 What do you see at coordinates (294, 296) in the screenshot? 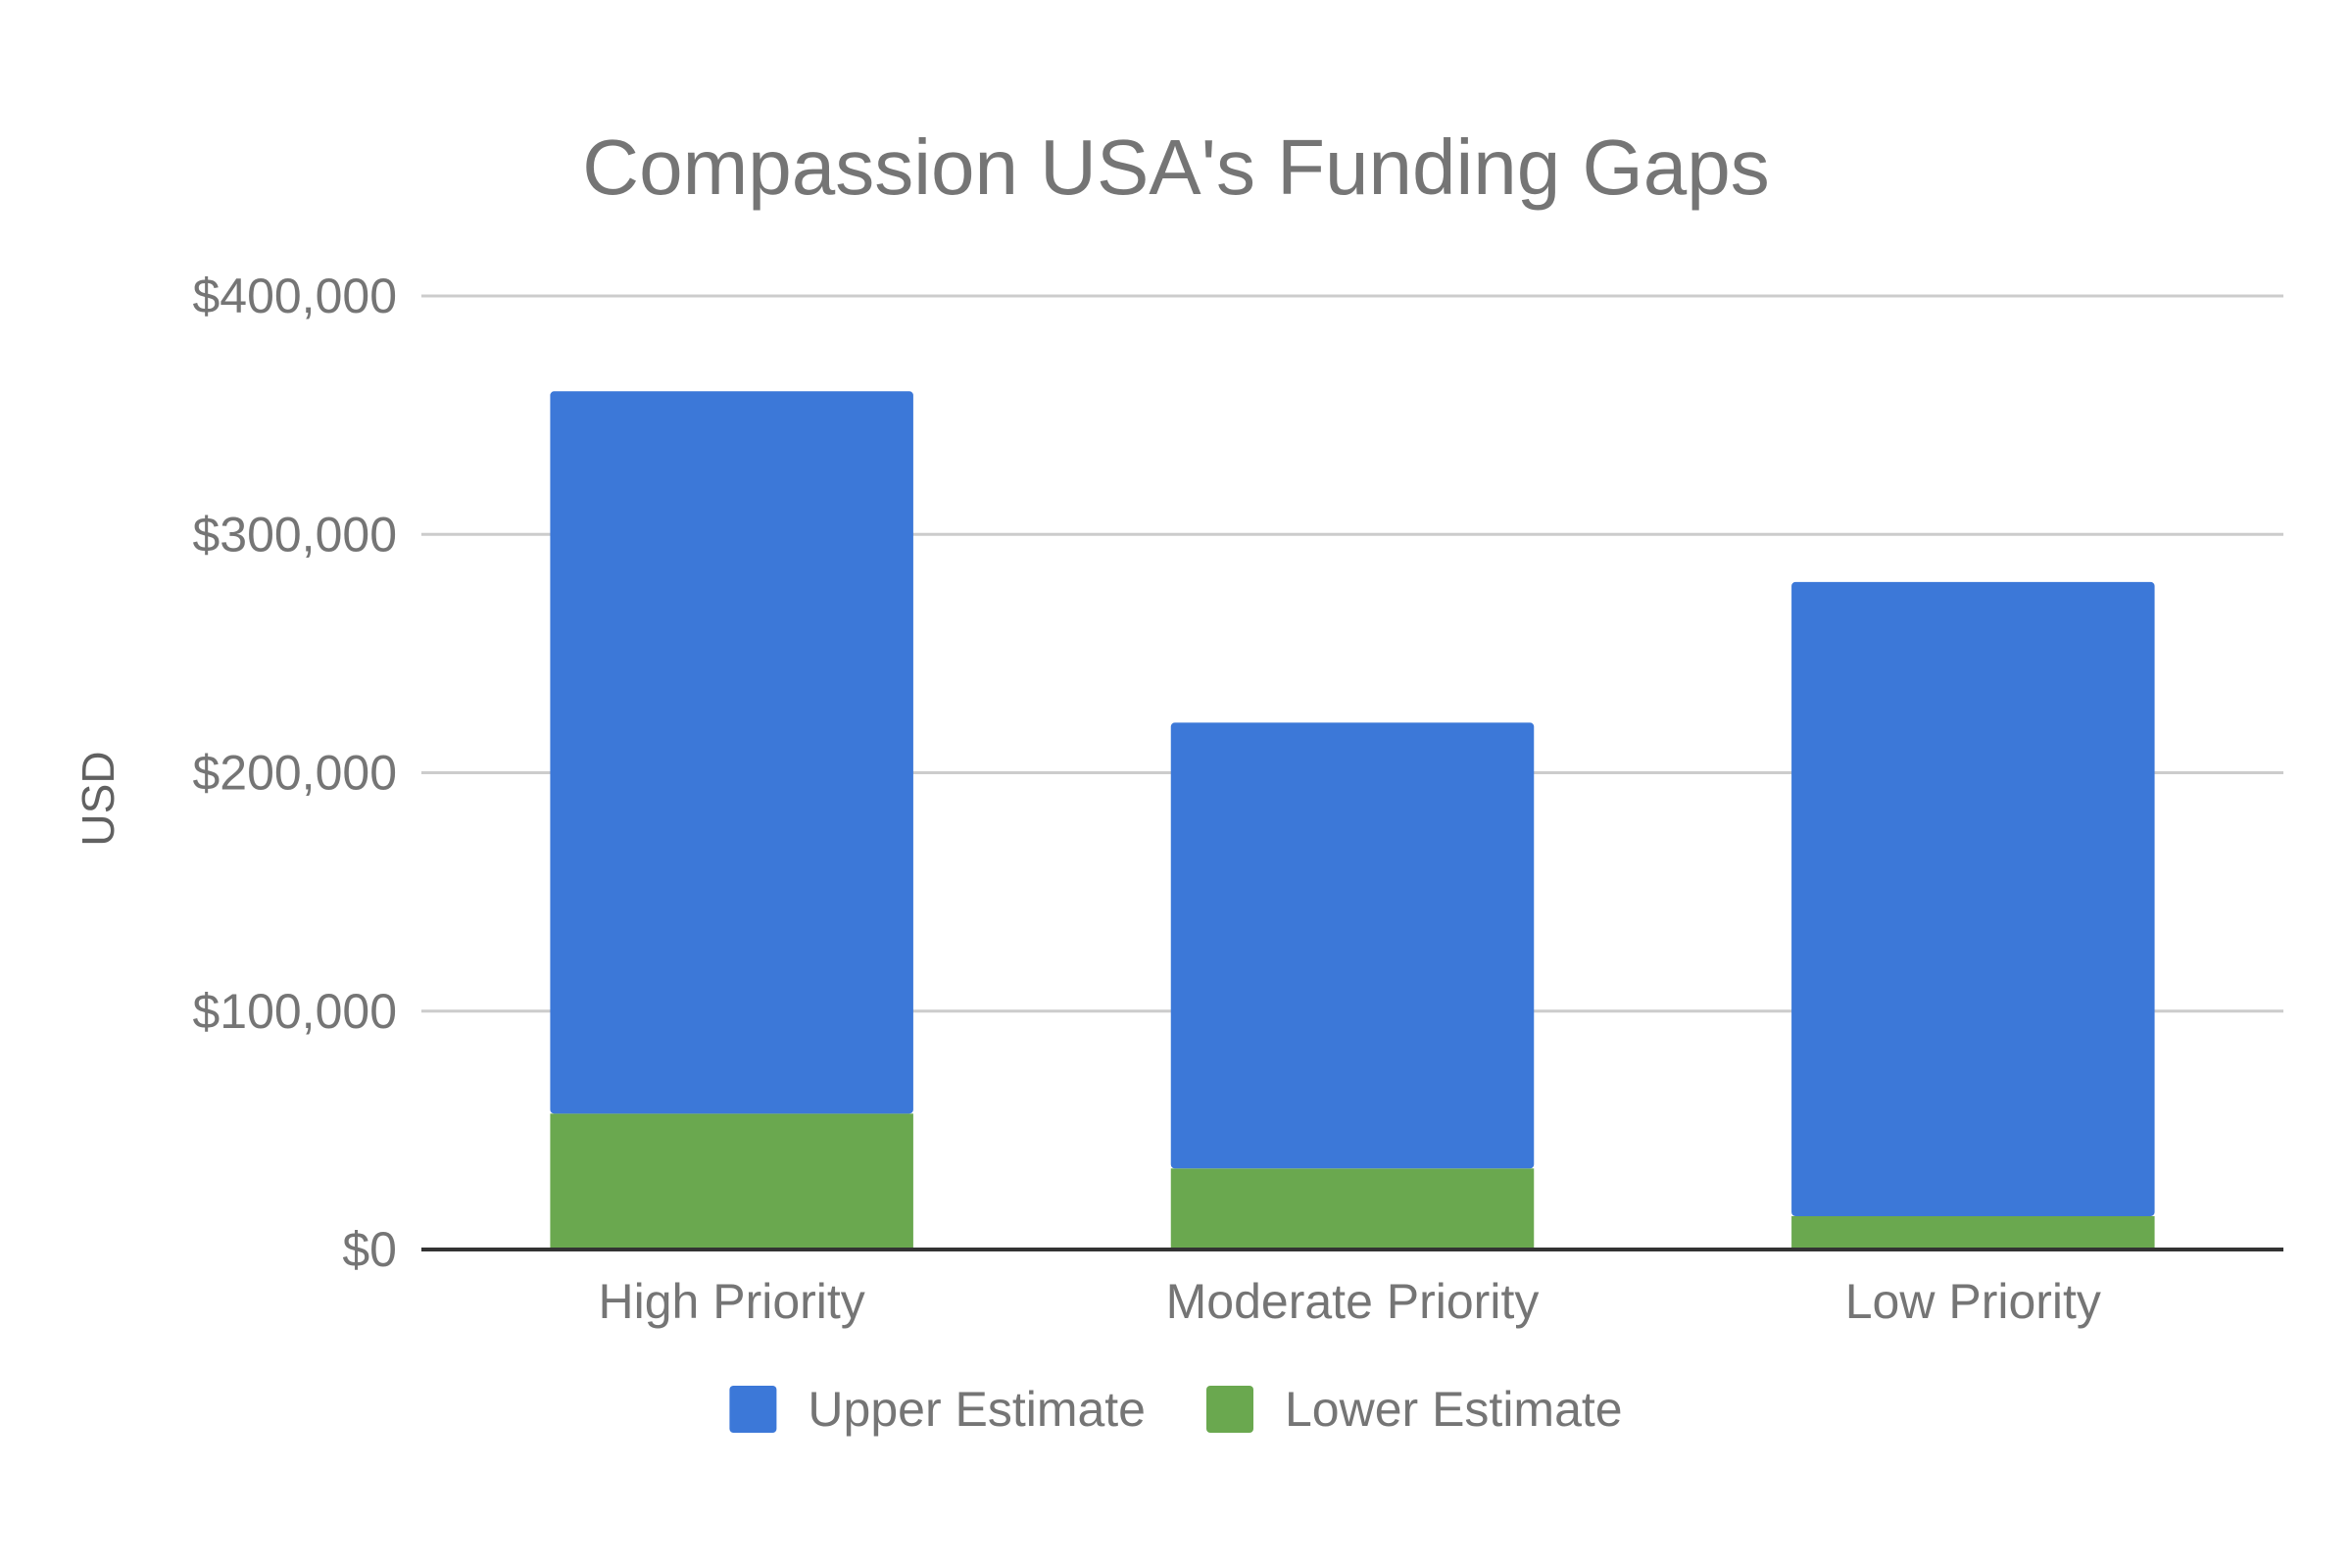
I see `y-tick-label: $400,000` at bounding box center [294, 296].